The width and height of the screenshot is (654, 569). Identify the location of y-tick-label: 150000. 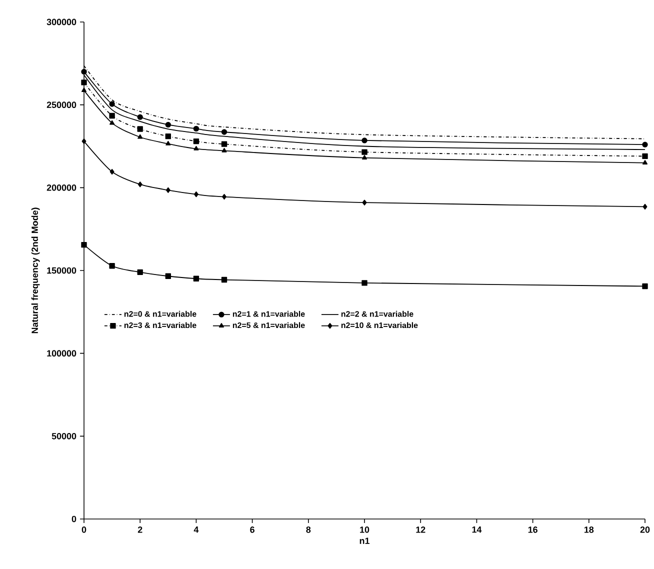
(61, 270).